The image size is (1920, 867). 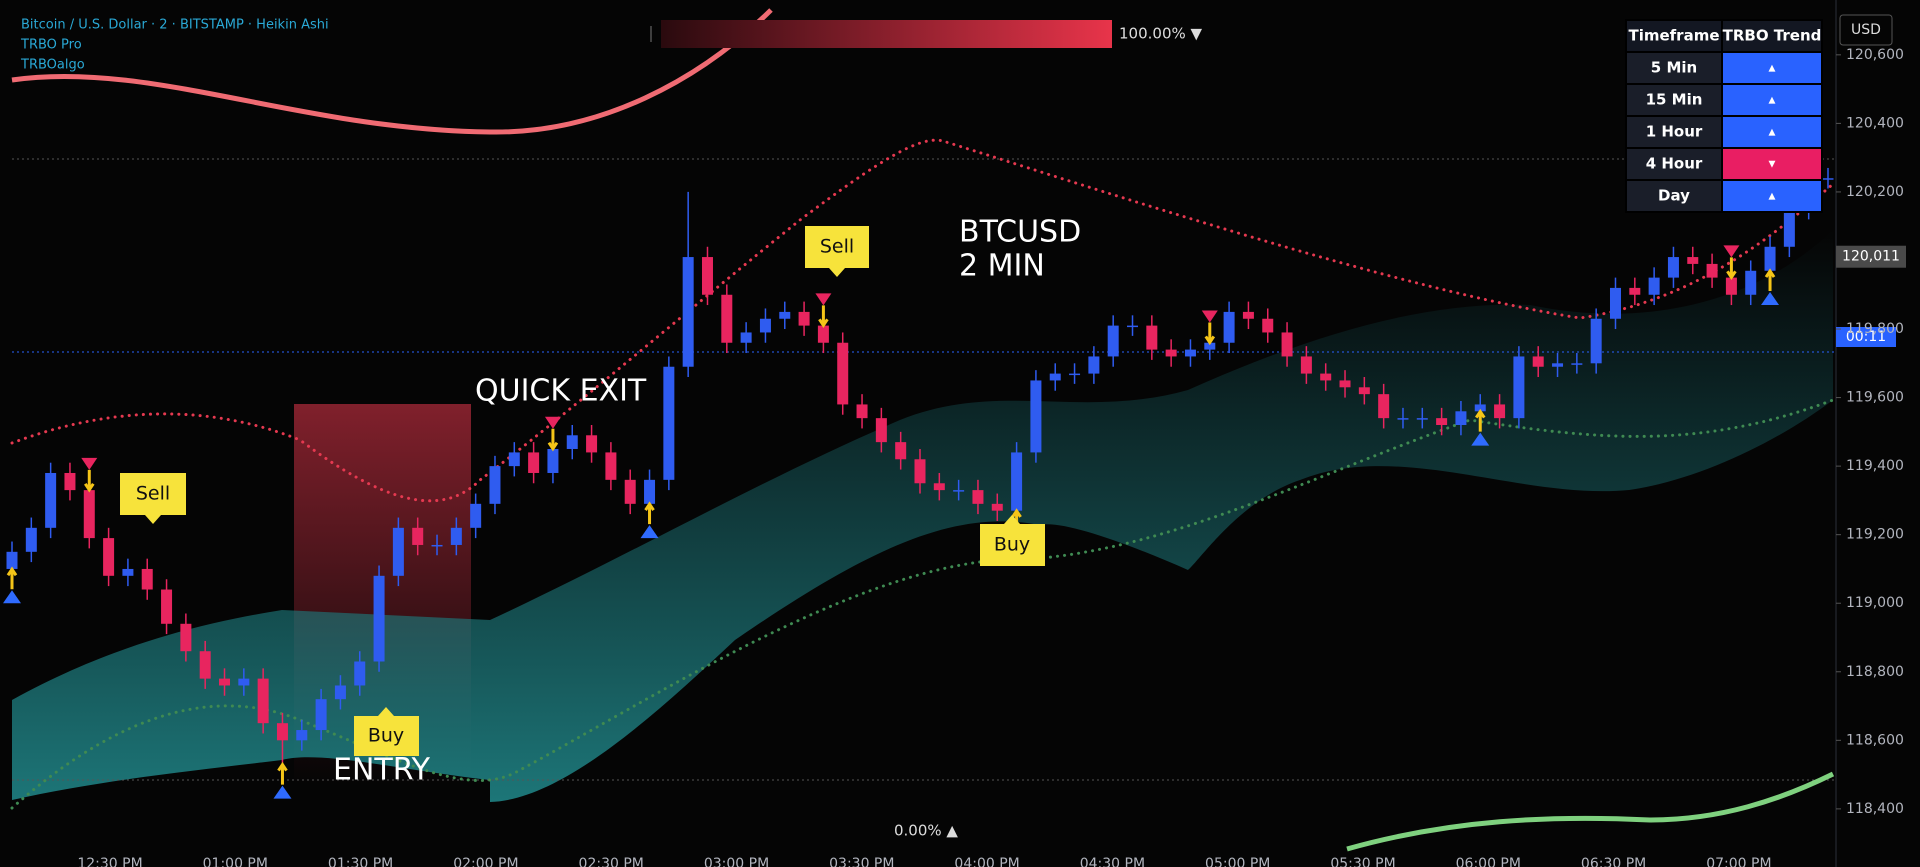 I want to click on gauge-top: 100.00% ▼, so click(x=1161, y=34).